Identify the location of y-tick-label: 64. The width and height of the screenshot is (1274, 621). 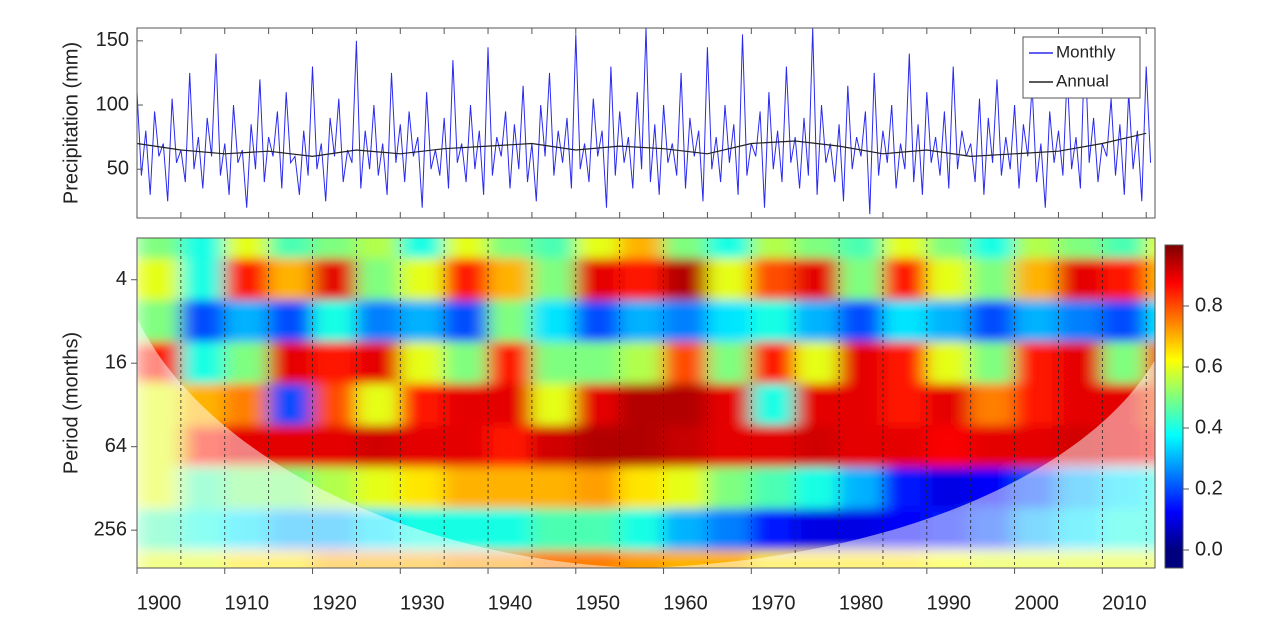
(116, 446).